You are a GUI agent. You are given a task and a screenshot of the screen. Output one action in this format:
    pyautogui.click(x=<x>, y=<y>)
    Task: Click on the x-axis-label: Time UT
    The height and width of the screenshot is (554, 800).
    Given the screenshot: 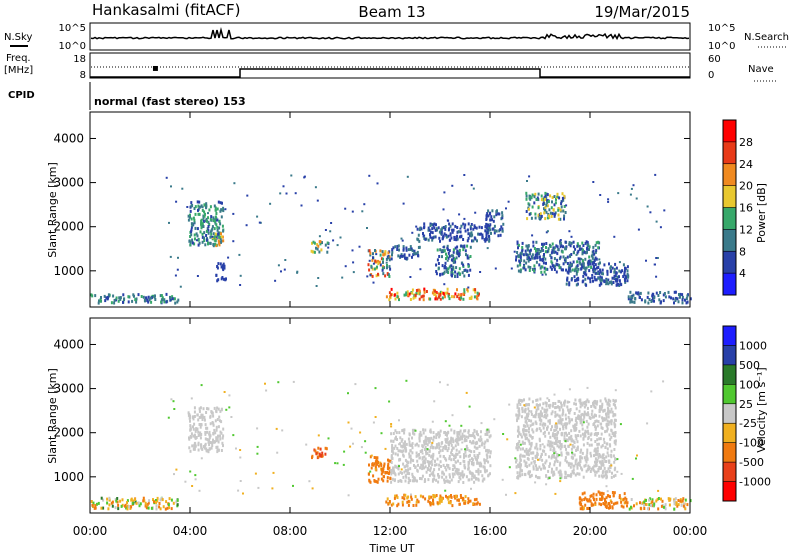 What is the action you would take?
    pyautogui.click(x=391, y=548)
    